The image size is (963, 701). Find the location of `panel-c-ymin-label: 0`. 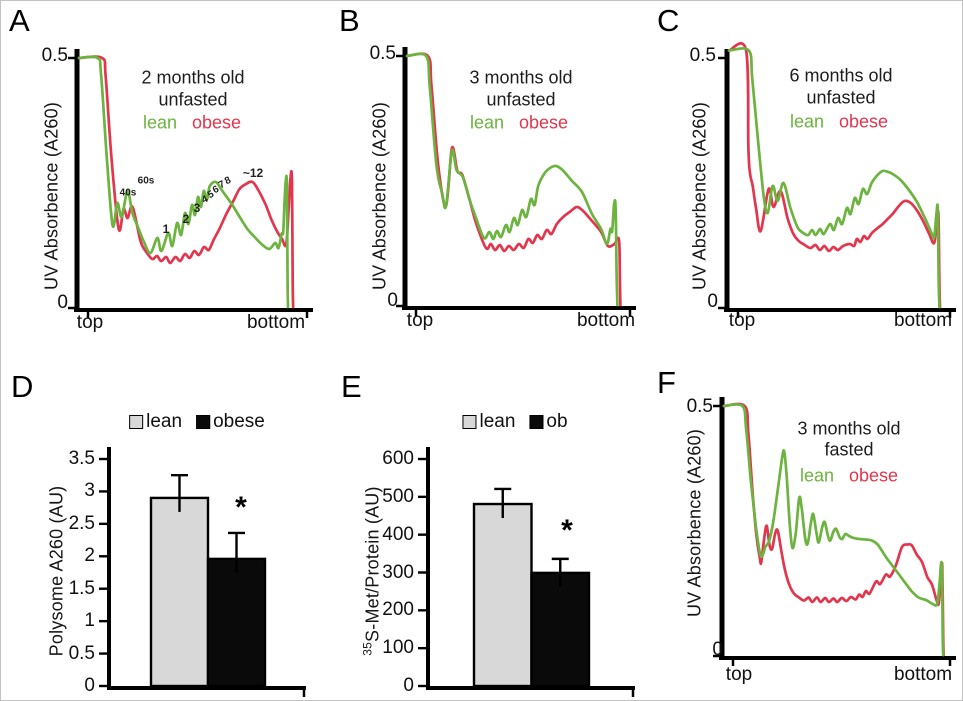

panel-c-ymin-label: 0 is located at coordinates (712, 301).